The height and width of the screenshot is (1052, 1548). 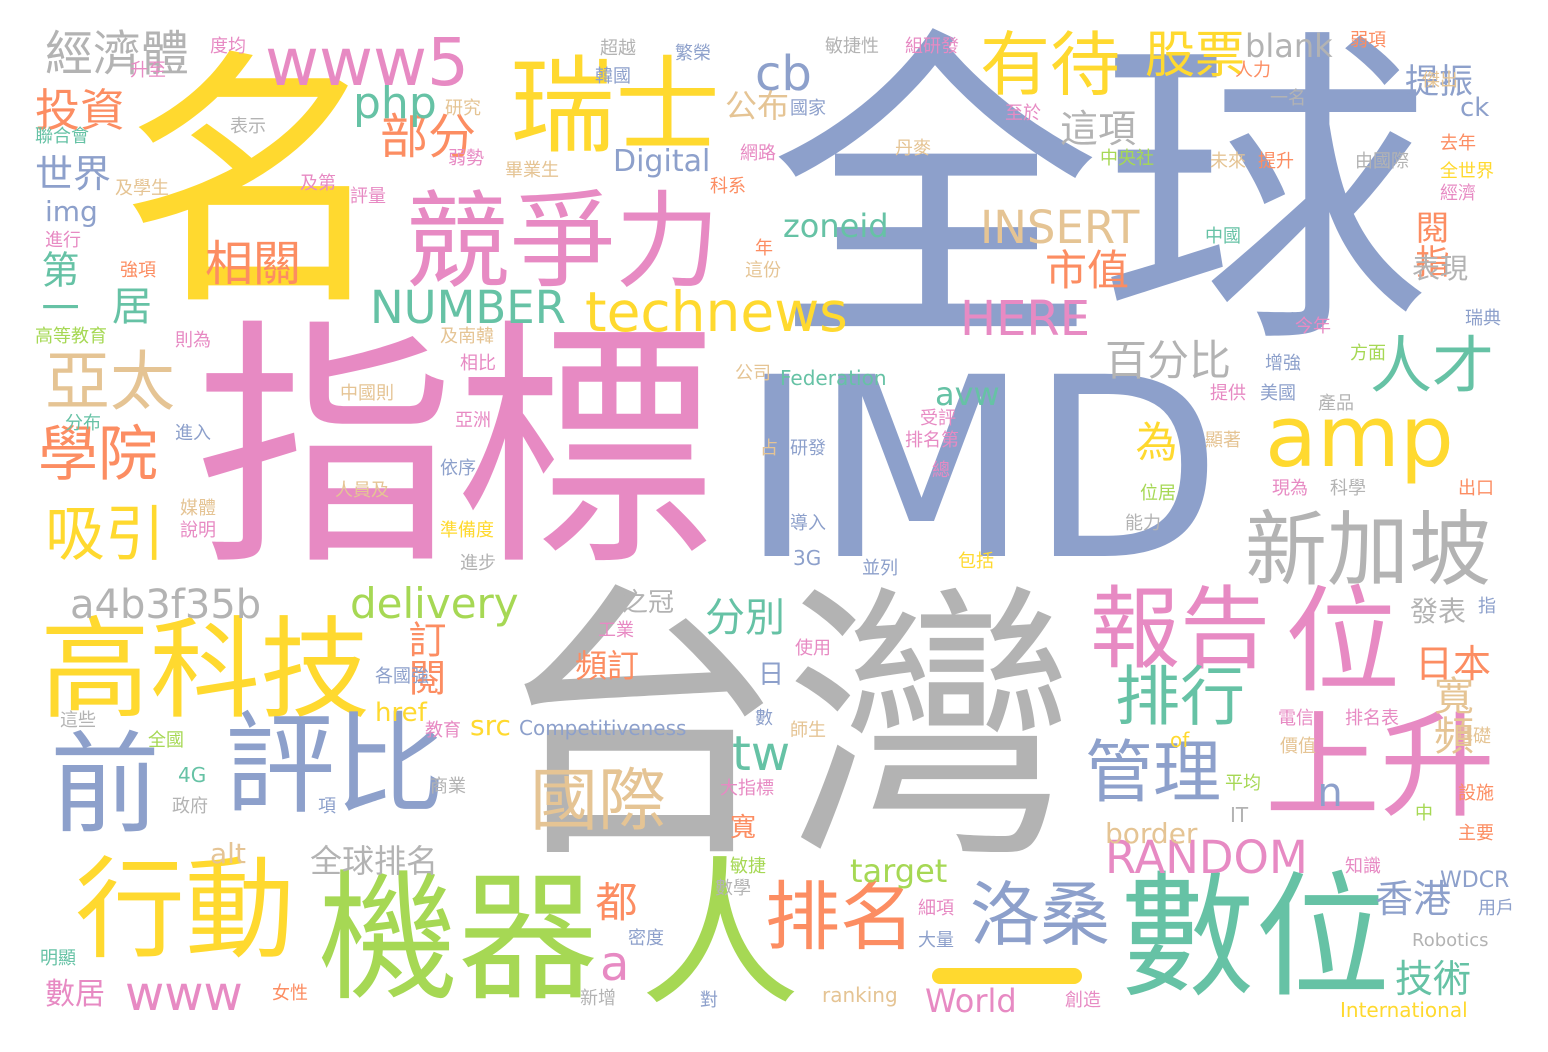 I want to click on word-riben: 日本, so click(x=1453, y=664).